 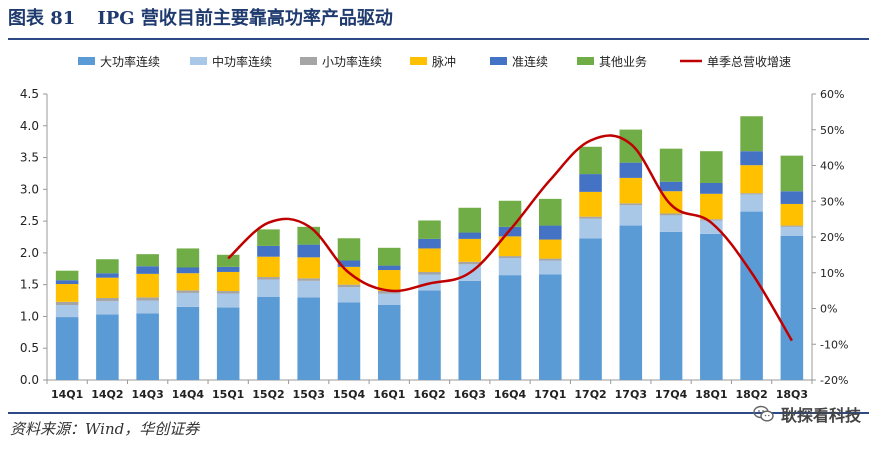 What do you see at coordinates (438, 413) in the screenshot?
I see `footer-rule` at bounding box center [438, 413].